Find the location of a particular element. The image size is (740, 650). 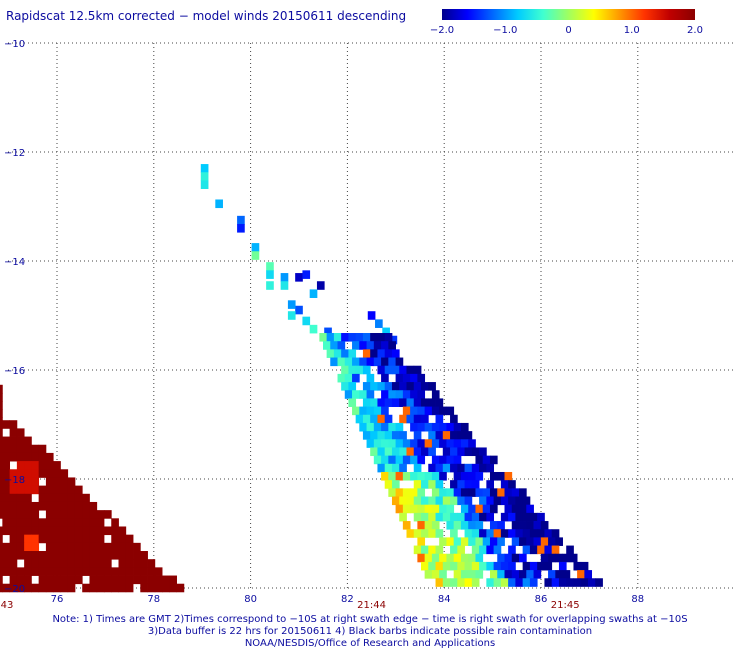

lon-tick-label: 80 is located at coordinates (250, 599).